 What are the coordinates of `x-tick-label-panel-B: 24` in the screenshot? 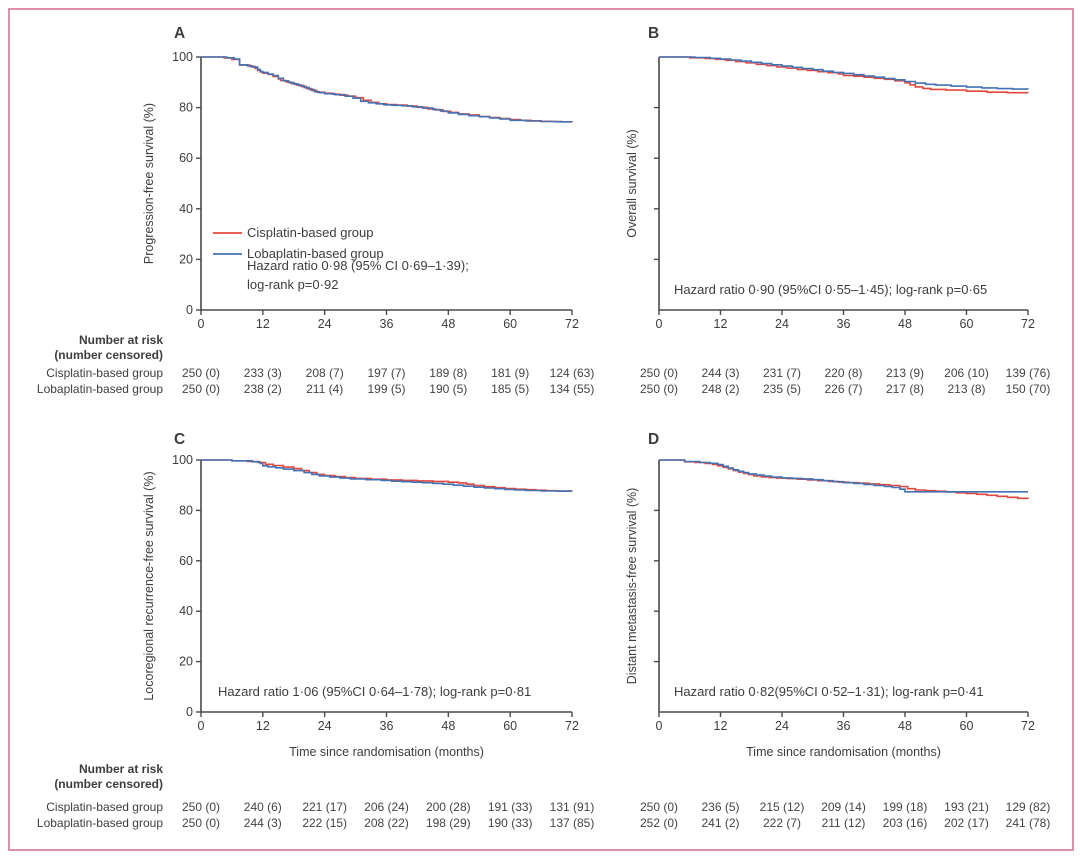 It's located at (782, 324).